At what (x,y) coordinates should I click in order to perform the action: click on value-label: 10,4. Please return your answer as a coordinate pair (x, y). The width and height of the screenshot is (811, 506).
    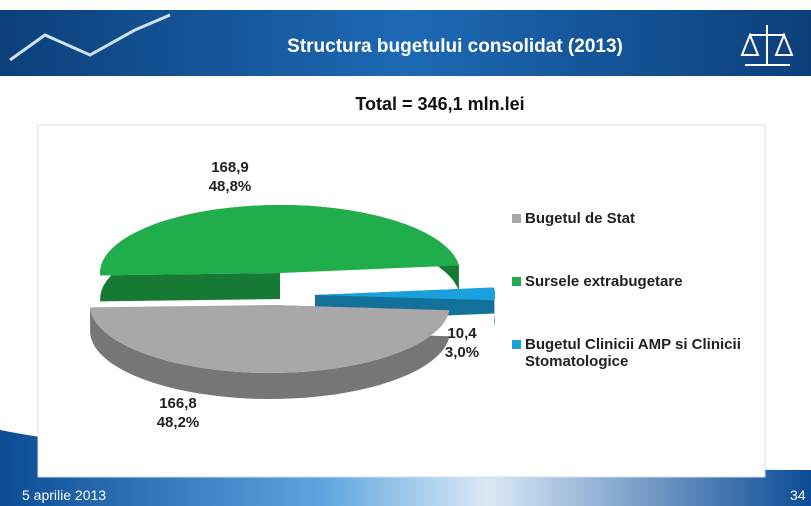
    Looking at the image, I should click on (462, 333).